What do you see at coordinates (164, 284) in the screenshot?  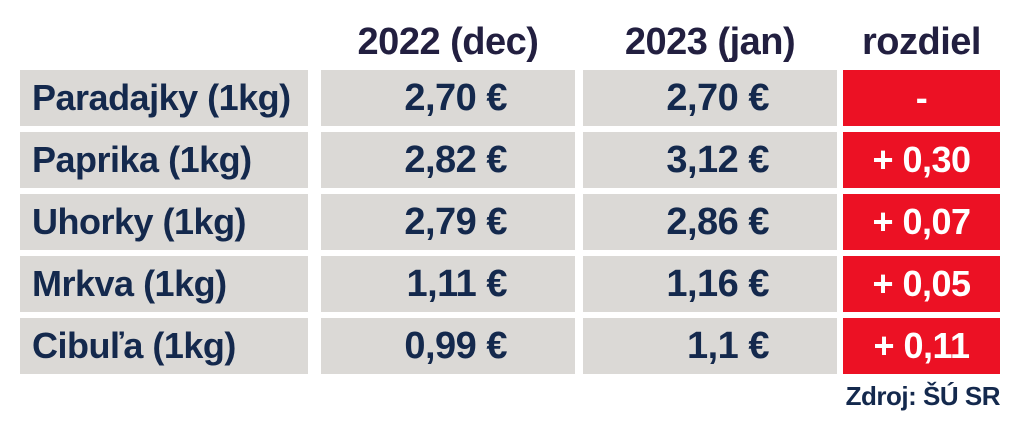 I see `row-label: Mrkva (1kg)` at bounding box center [164, 284].